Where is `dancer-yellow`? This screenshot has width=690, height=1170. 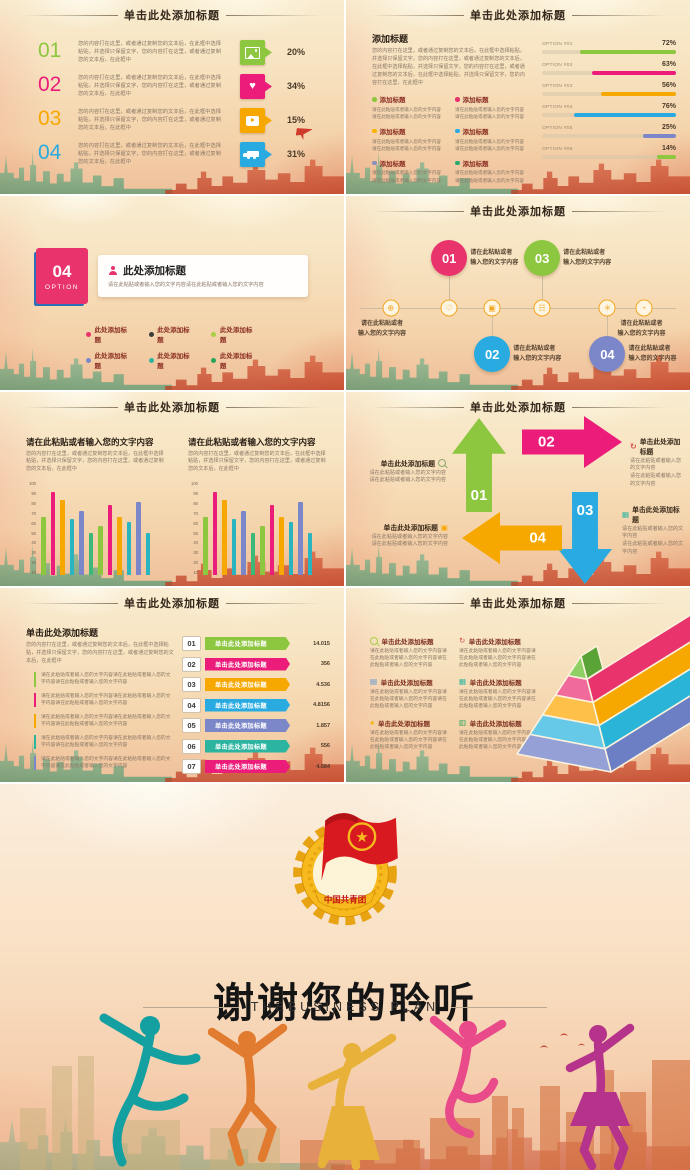
dancer-yellow is located at coordinates (352, 1101).